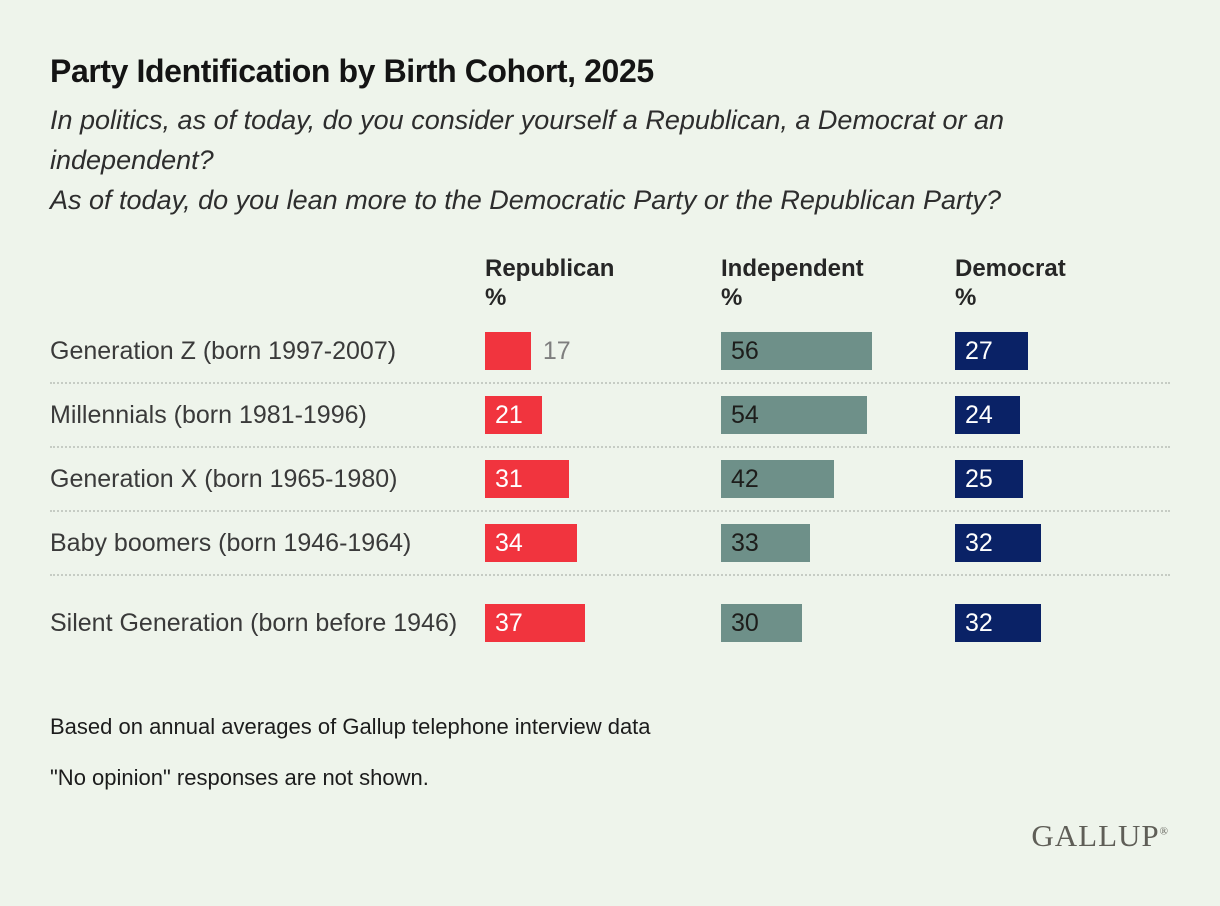 This screenshot has width=1220, height=906. I want to click on table-row: Generation X (born 1965-1980) 31 42 25, so click(610, 478).